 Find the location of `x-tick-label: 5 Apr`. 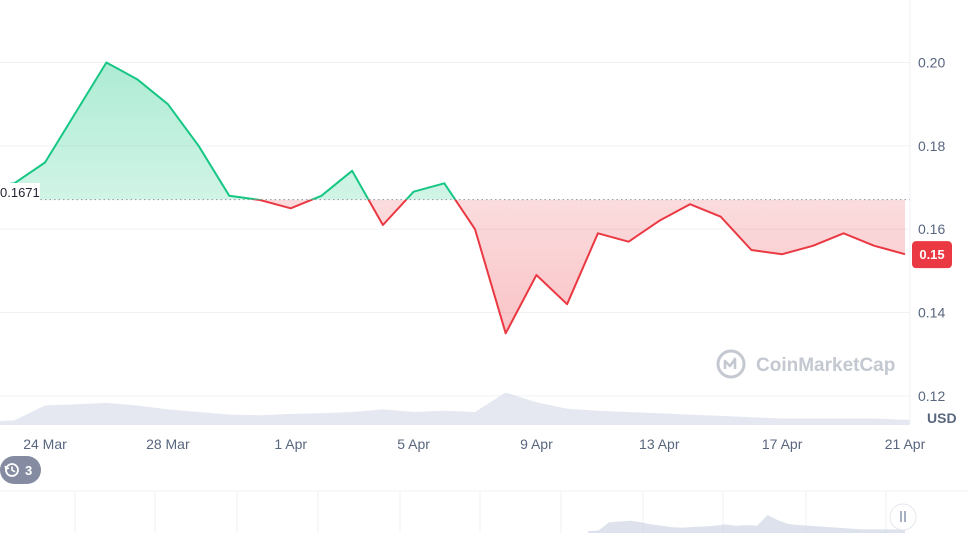

x-tick-label: 5 Apr is located at coordinates (413, 444).